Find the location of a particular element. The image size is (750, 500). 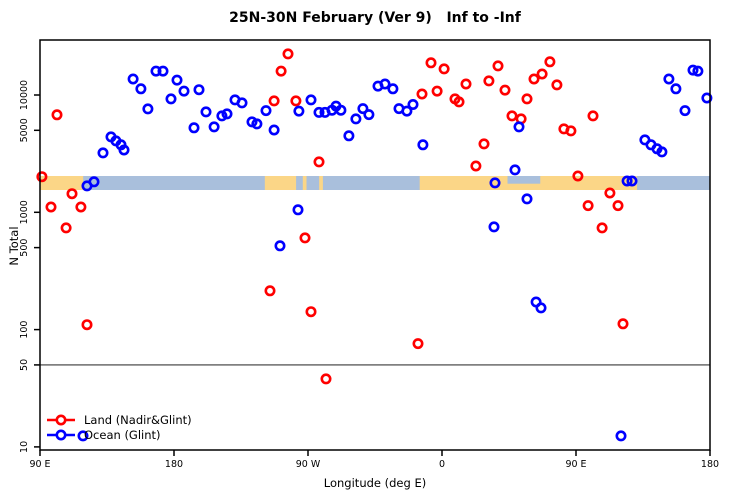

y-tick-label: 5000 is located at coordinates (24, 130).